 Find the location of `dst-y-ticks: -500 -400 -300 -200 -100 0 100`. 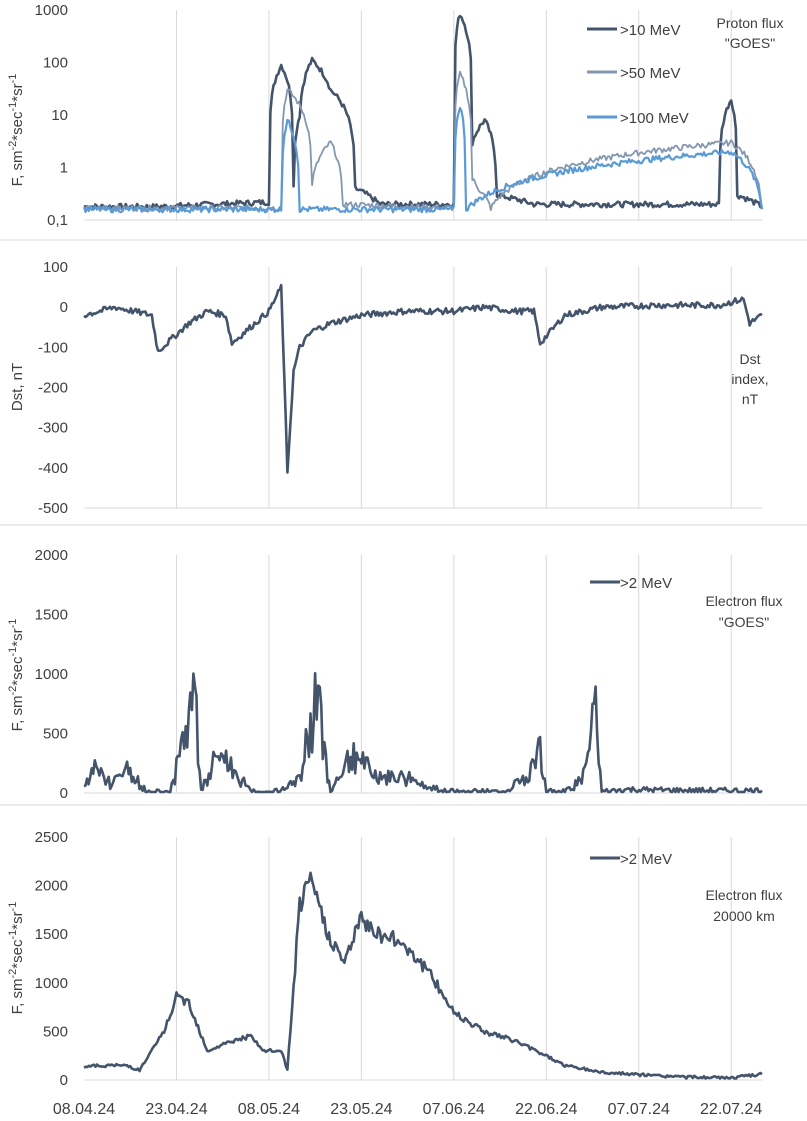

dst-y-ticks: -500 -400 -300 -200 -100 0 100 is located at coordinates (53, 388).